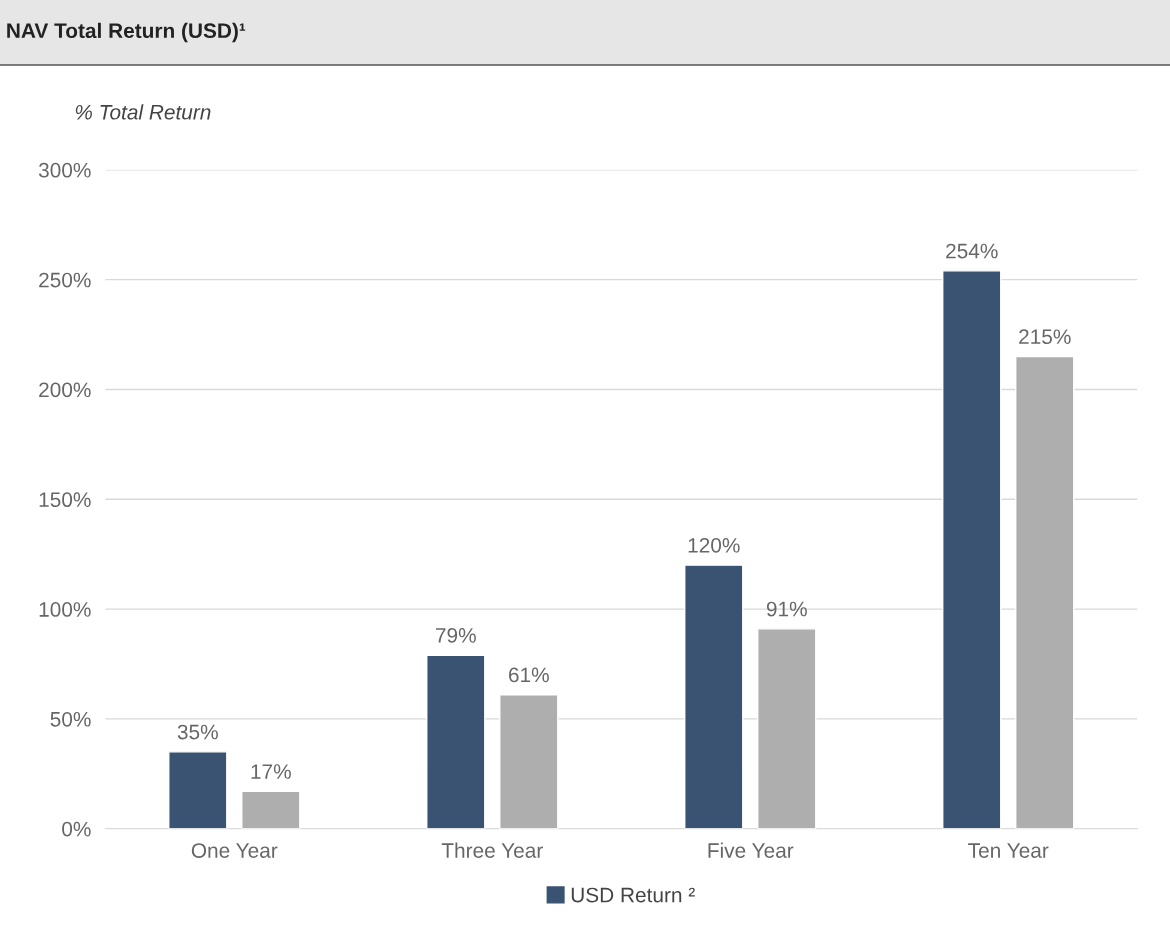  Describe the element at coordinates (143, 112) in the screenshot. I see `y-axis-title: % Total Return` at that location.